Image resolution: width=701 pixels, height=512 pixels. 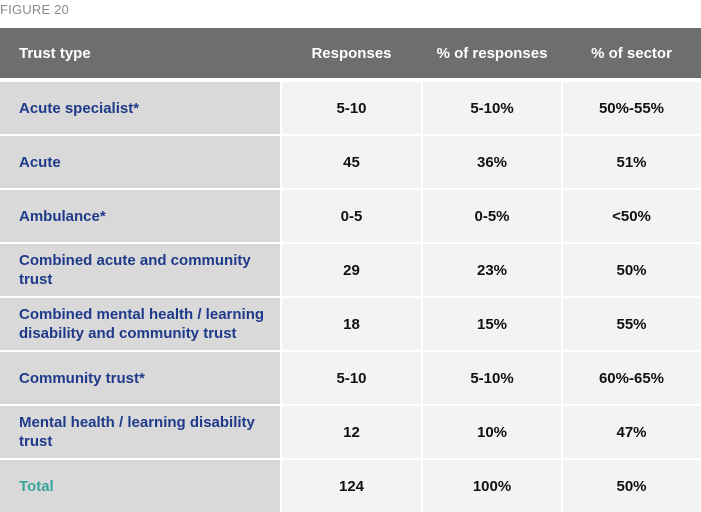 I want to click on table-row: Community trust* 5-10 5-10% 60%-65%, so click(x=350, y=377).